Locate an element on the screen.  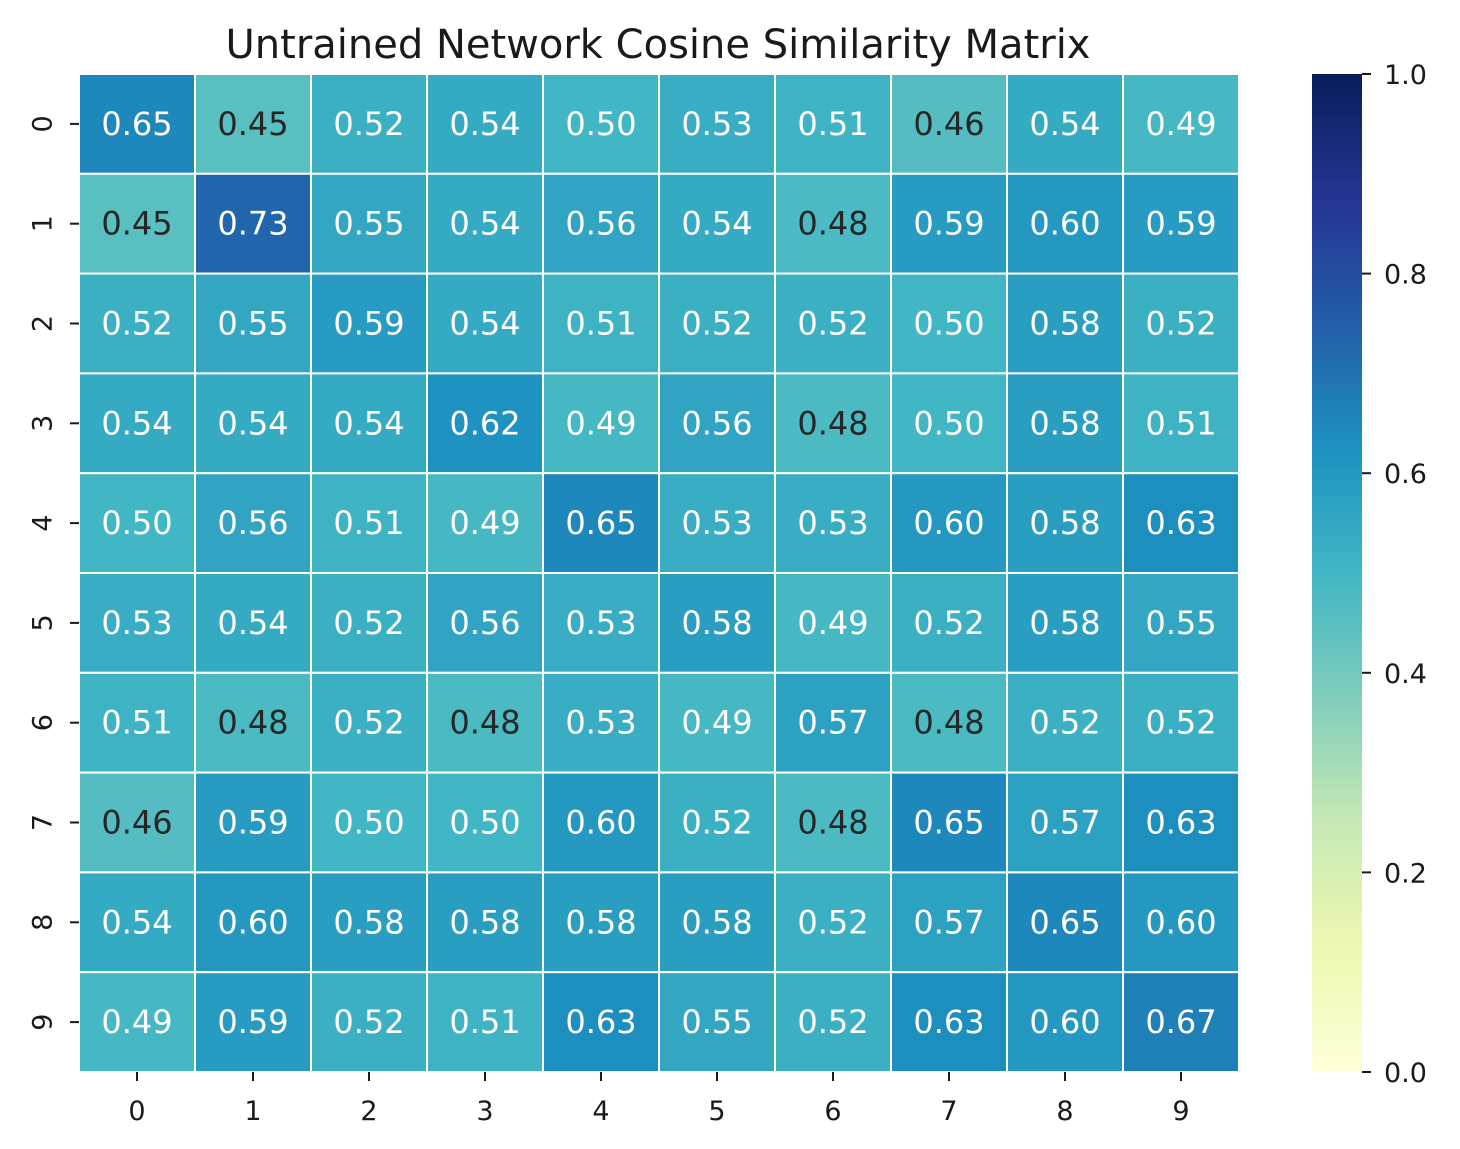
colorbar-tick-label: 0.8 is located at coordinates (1405, 275).